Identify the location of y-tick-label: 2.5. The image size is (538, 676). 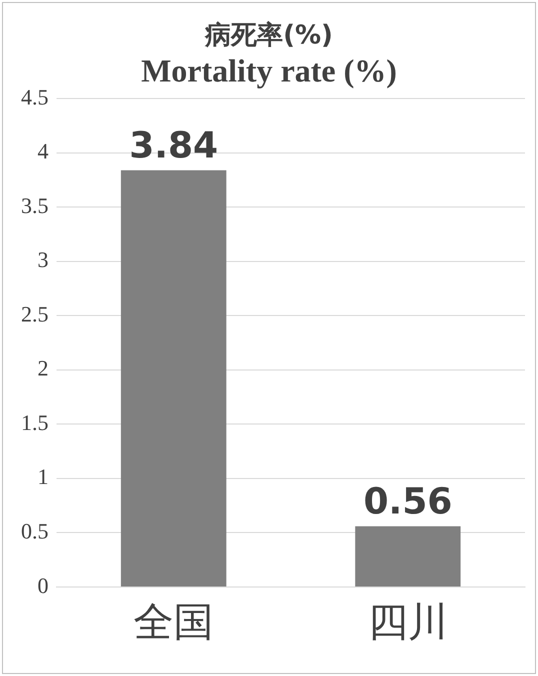
(34, 313).